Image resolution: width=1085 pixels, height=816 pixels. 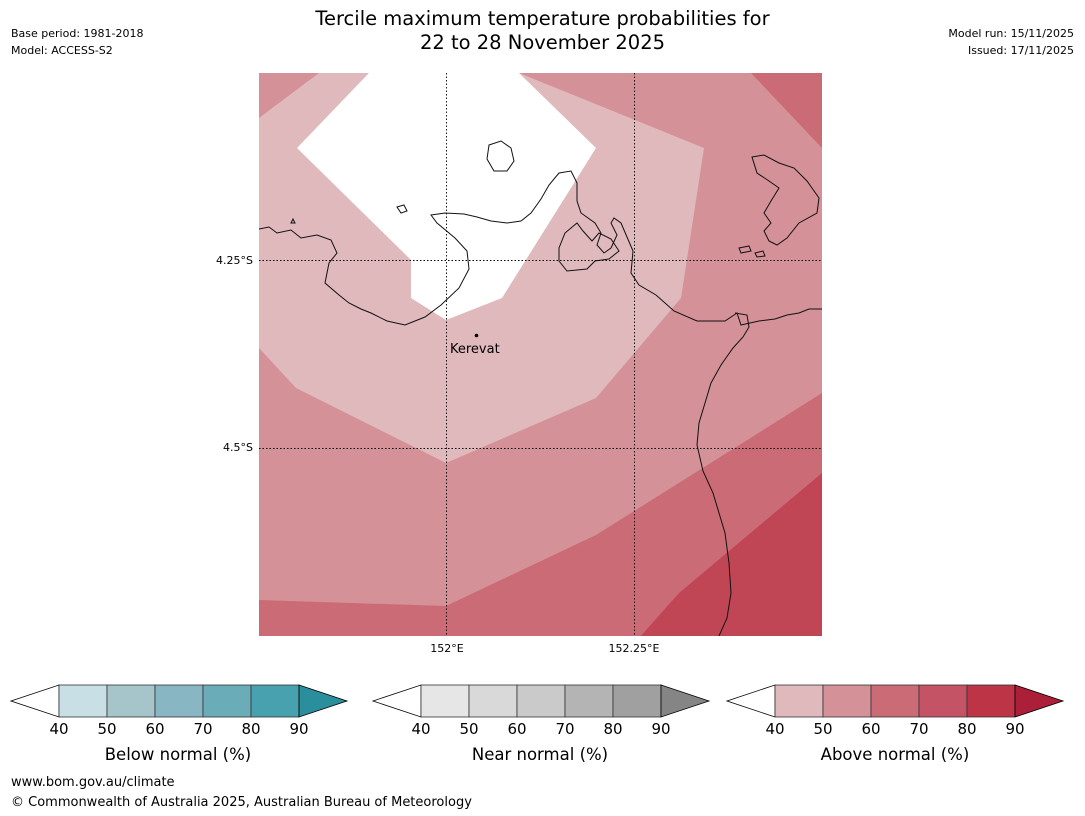 What do you see at coordinates (251, 729) in the screenshot?
I see `below-normal-tick-80: 80` at bounding box center [251, 729].